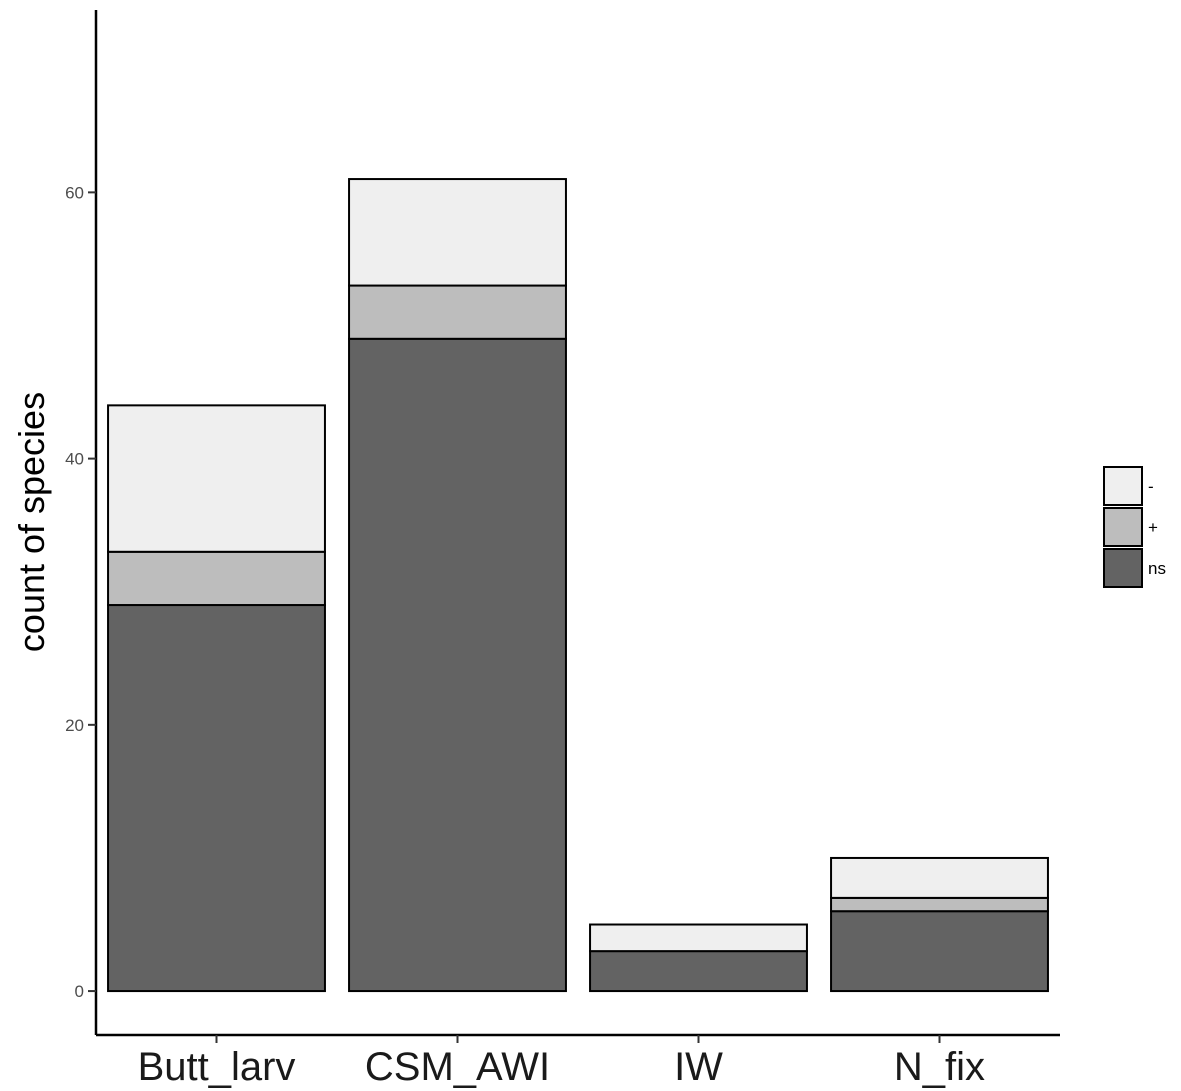 The height and width of the screenshot is (1091, 1181). Describe the element at coordinates (939, 1067) in the screenshot. I see `x-tick-label: N_fix` at that location.